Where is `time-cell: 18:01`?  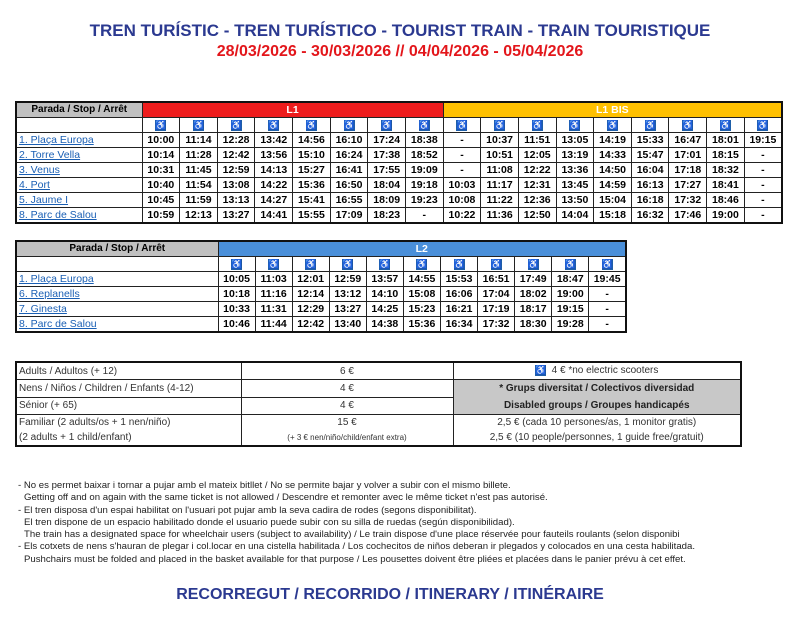 time-cell: 18:01 is located at coordinates (725, 140).